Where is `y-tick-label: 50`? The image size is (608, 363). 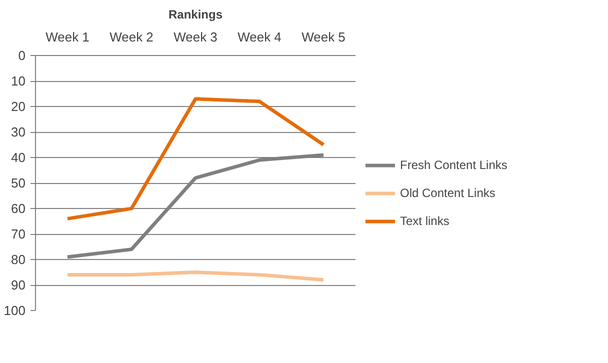 y-tick-label: 50 is located at coordinates (18, 183).